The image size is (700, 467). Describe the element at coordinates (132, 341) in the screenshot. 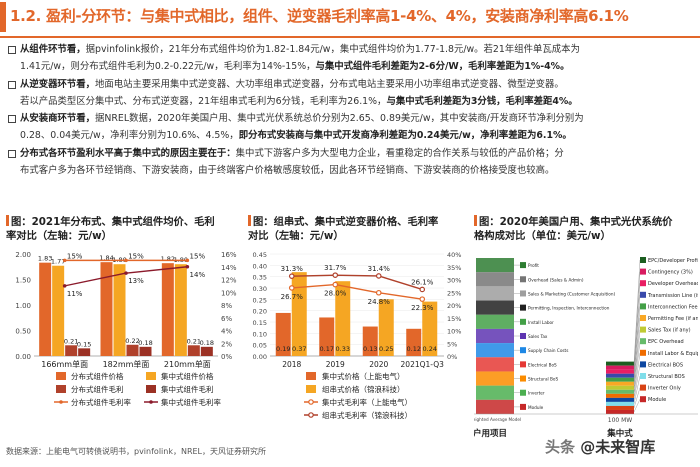

I see `bar-value-label: 0.22` at that location.